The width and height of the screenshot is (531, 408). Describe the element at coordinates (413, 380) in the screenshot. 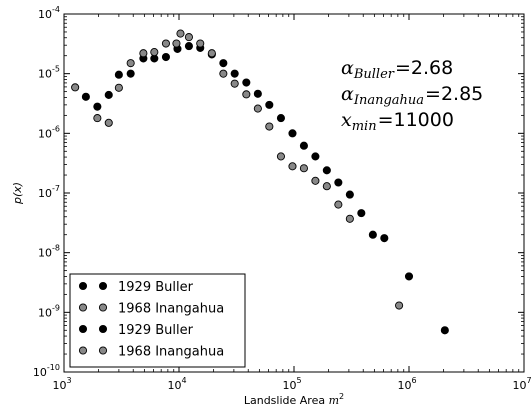

I see `x-tick-exponent: 6` at that location.